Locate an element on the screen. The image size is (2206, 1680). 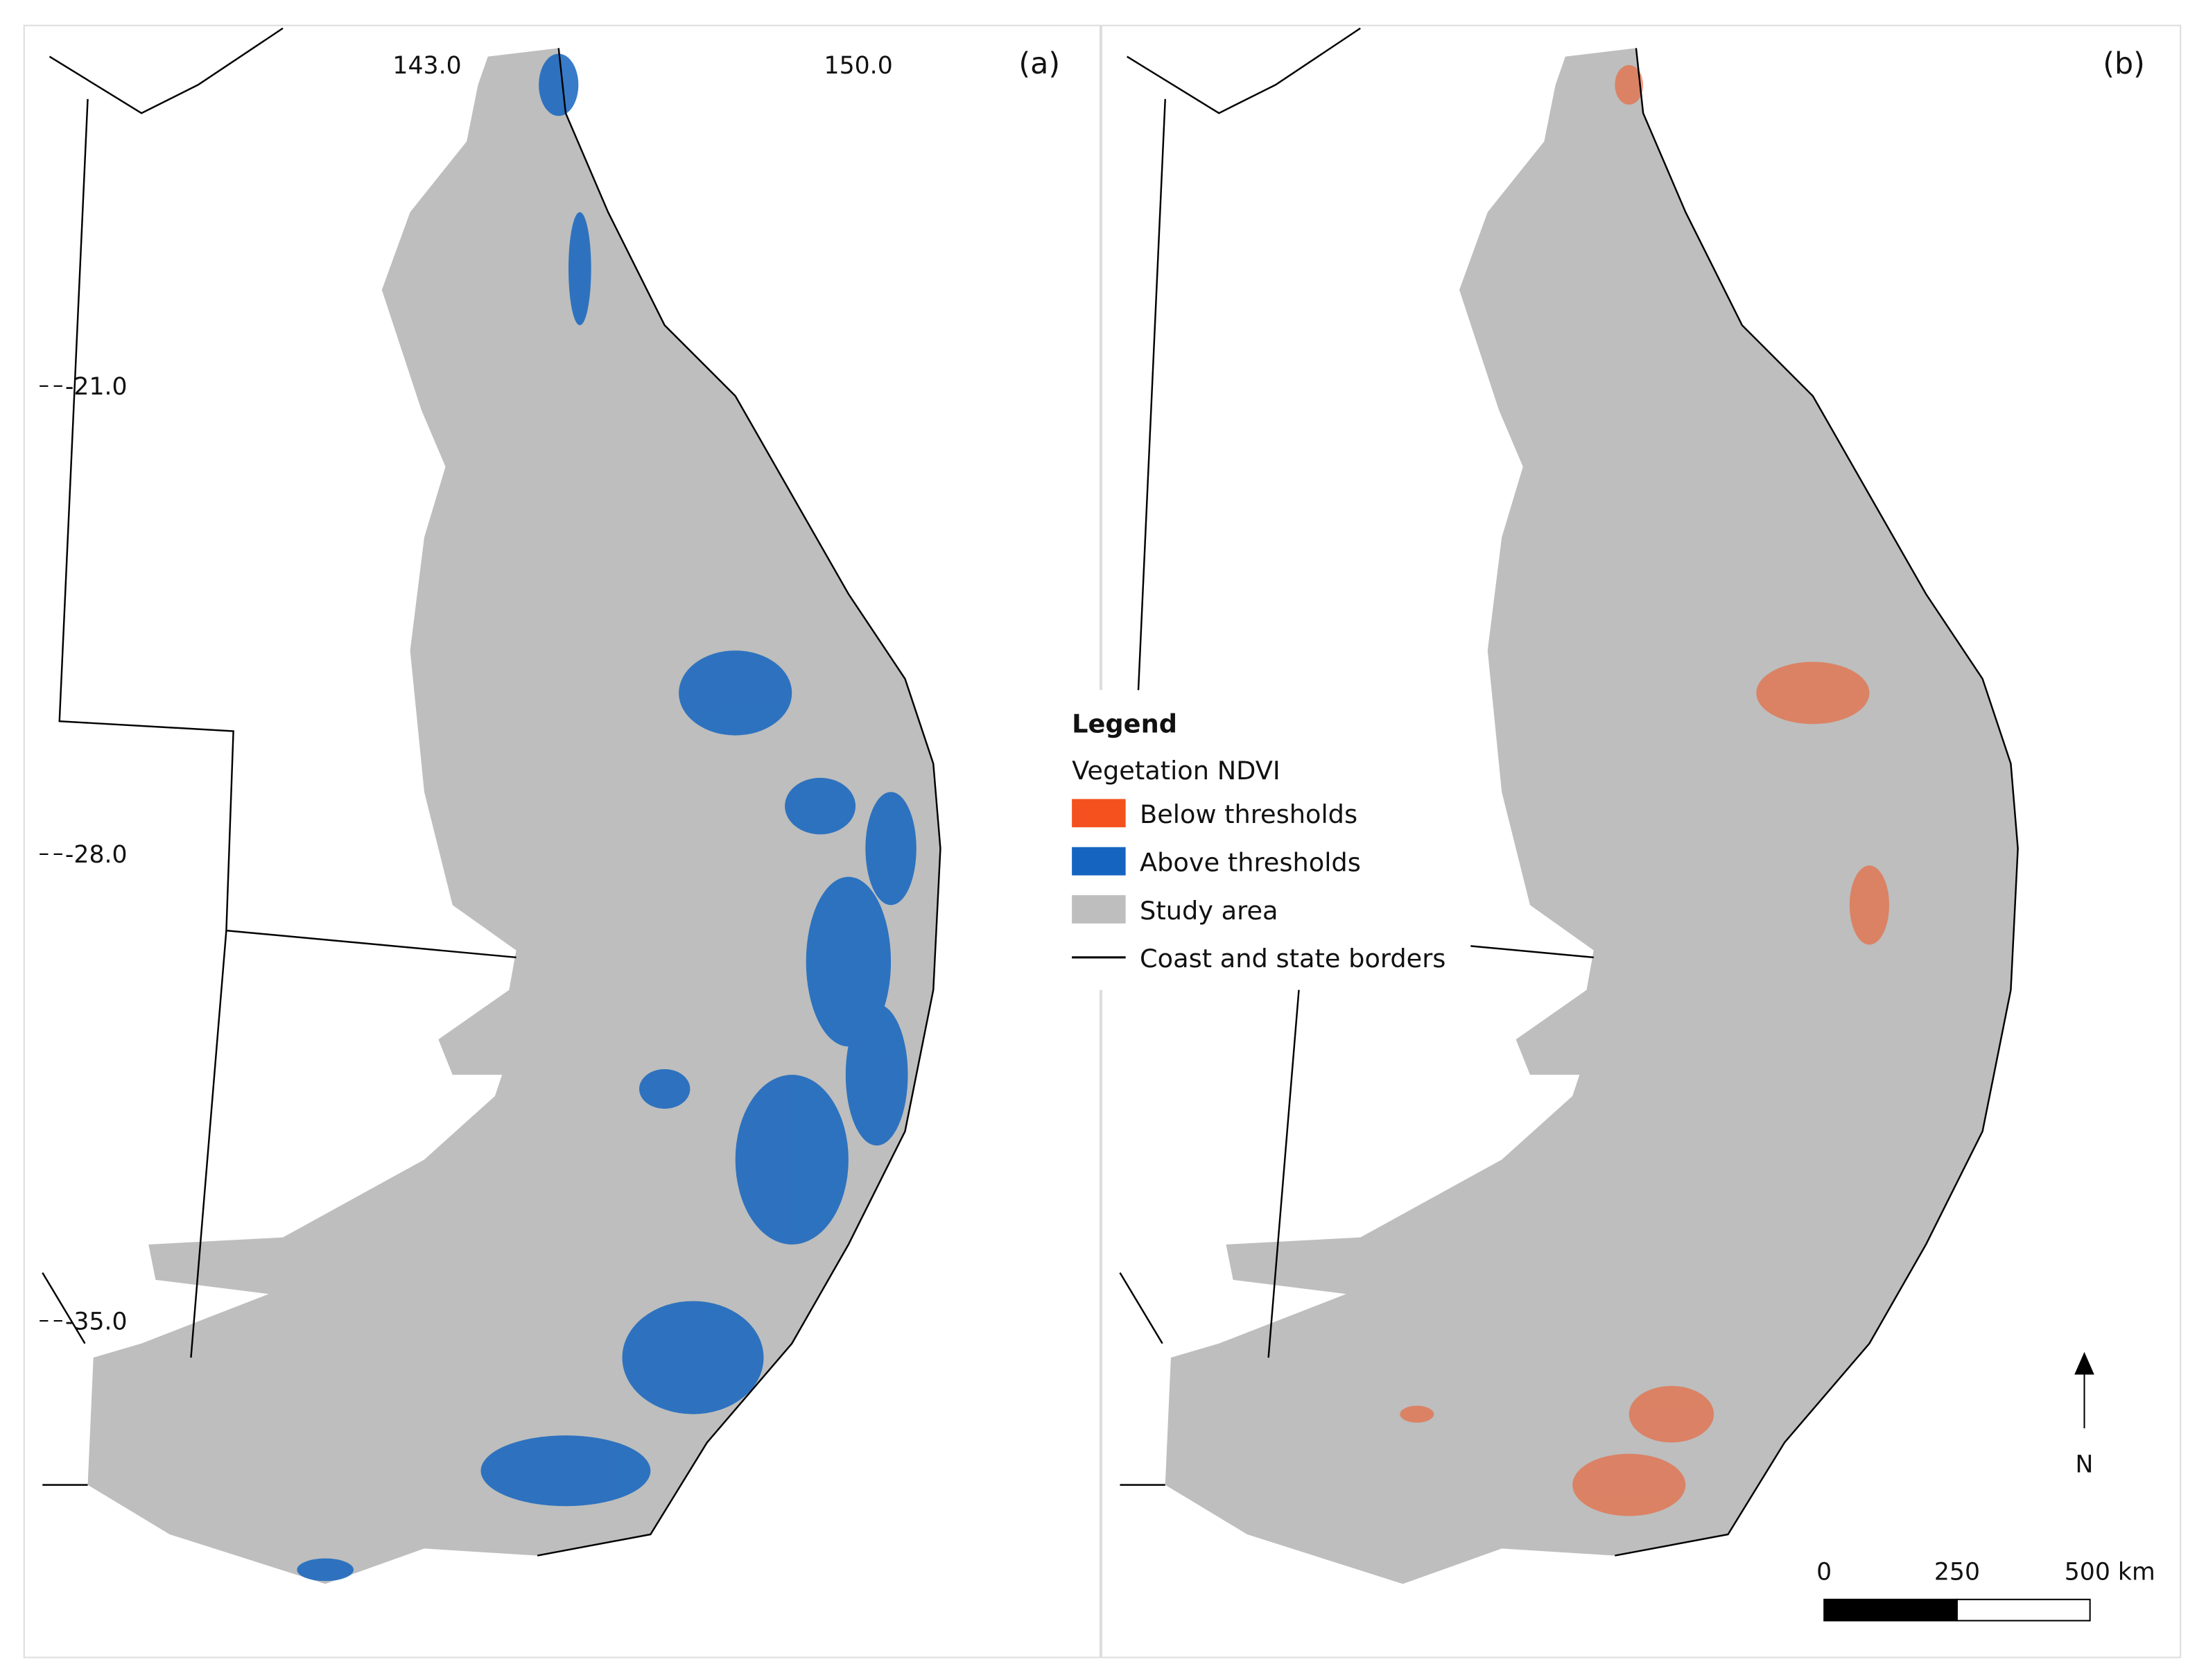
legend-label: Study area is located at coordinates (1209, 911).